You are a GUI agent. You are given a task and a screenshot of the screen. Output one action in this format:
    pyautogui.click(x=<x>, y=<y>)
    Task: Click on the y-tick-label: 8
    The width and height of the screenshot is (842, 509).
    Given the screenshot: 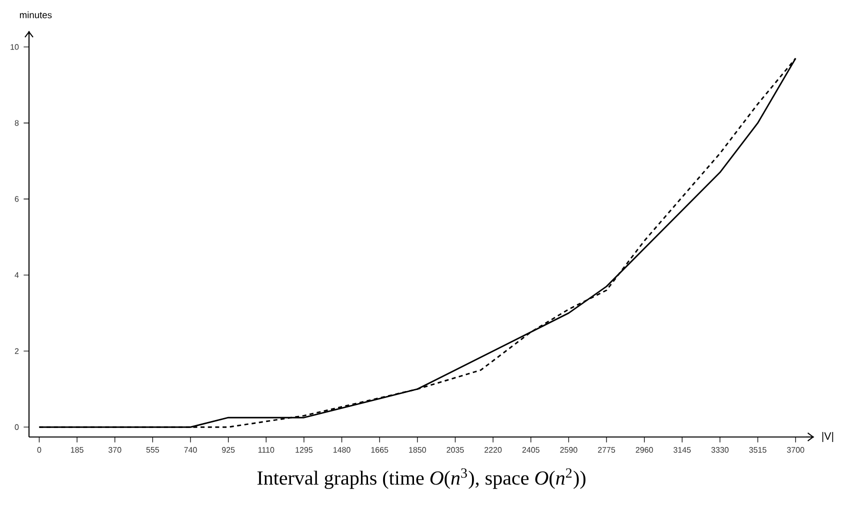 What is the action you would take?
    pyautogui.click(x=16, y=123)
    